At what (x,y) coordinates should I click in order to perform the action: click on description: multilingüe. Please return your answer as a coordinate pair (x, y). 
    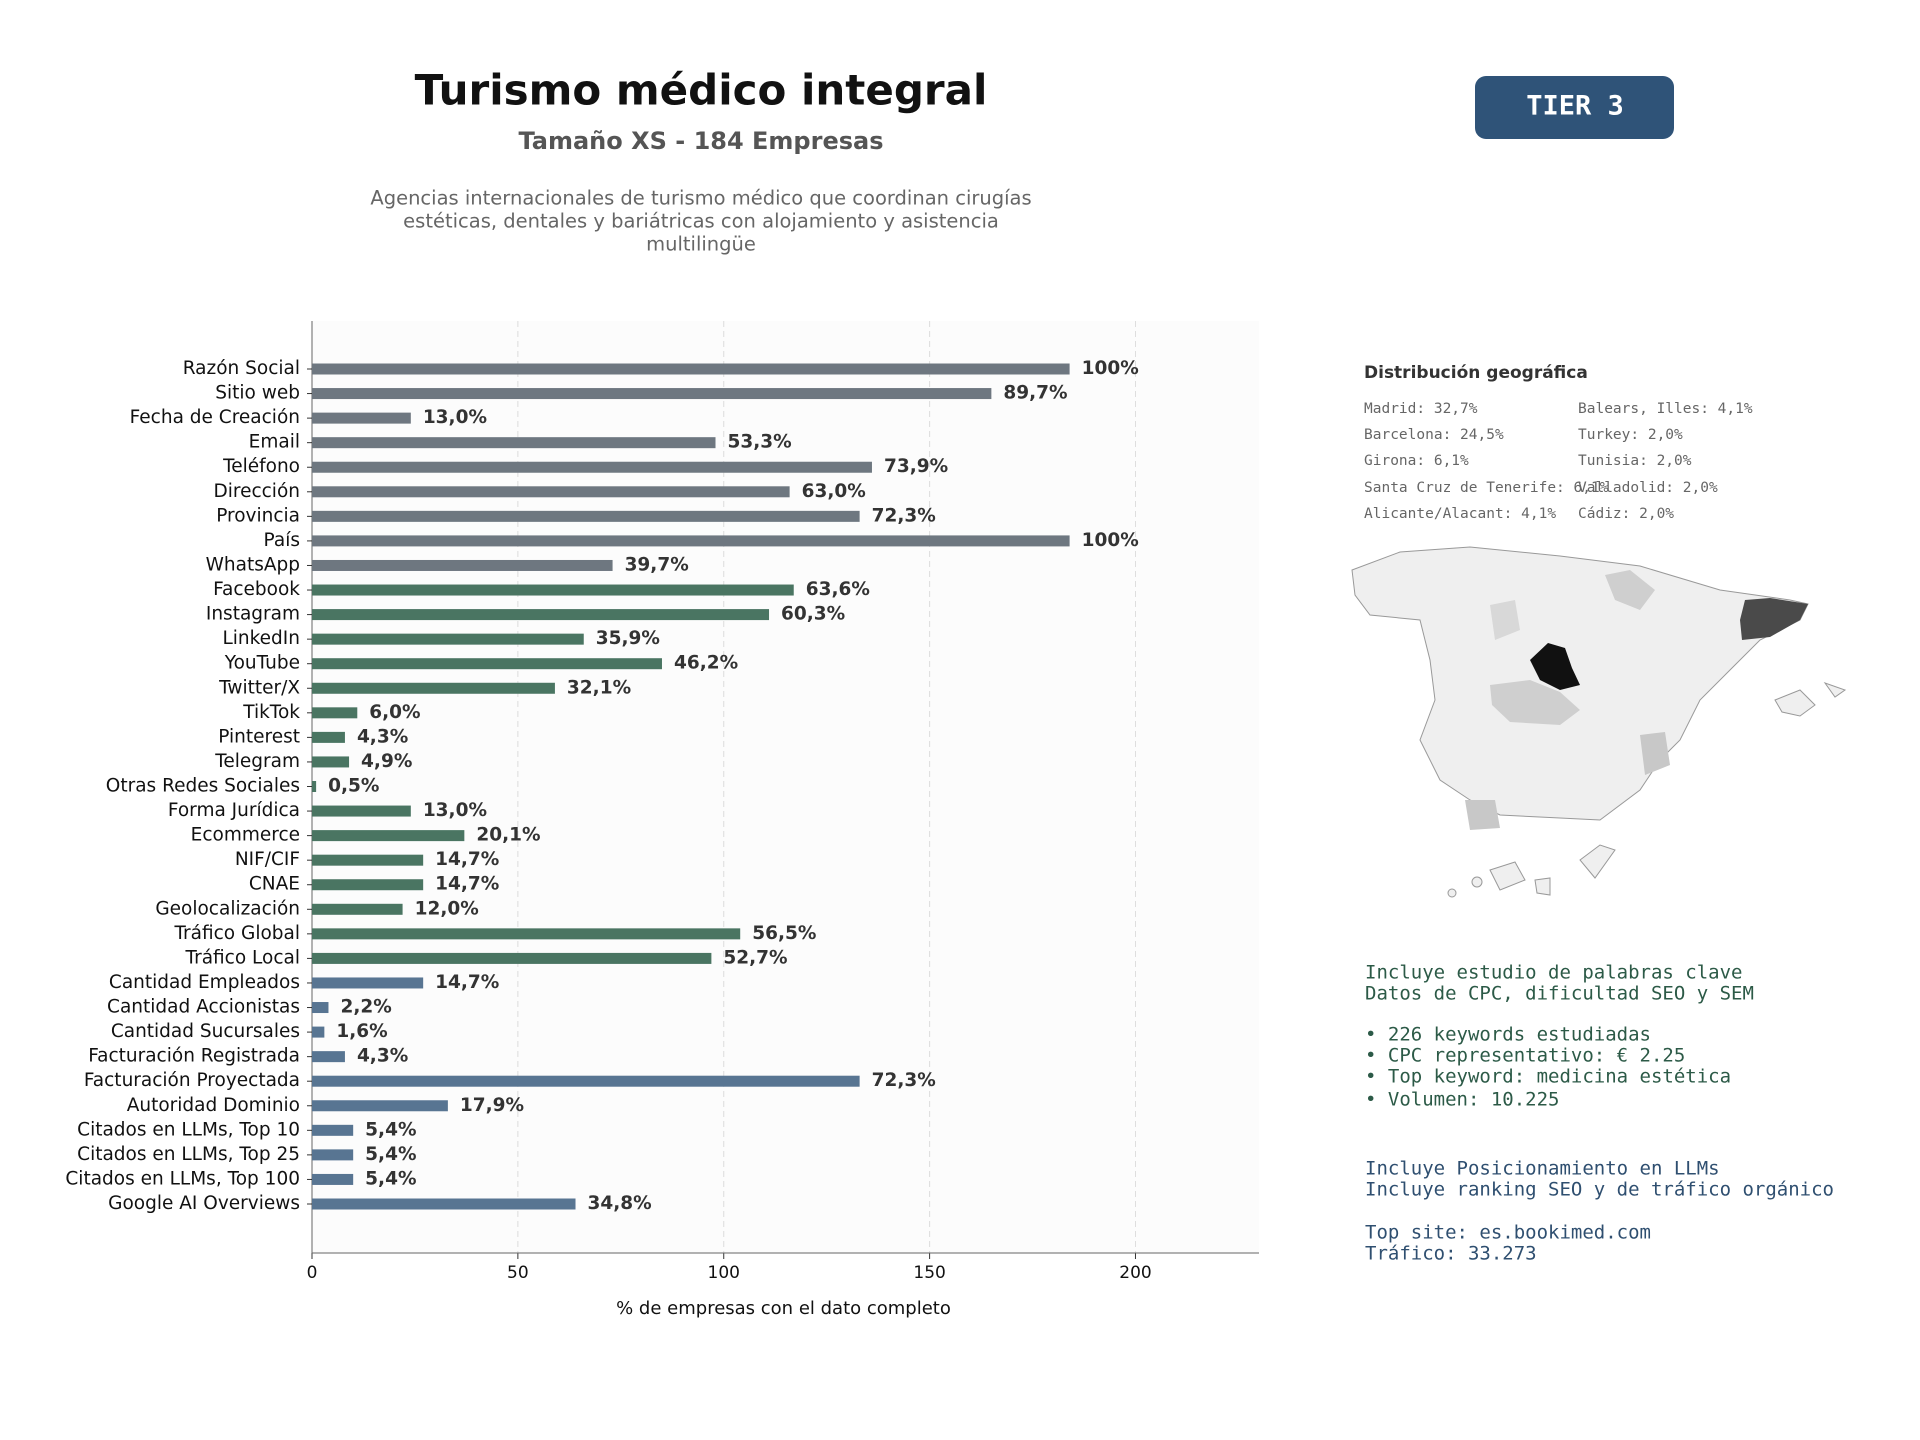
    Looking at the image, I should click on (701, 244).